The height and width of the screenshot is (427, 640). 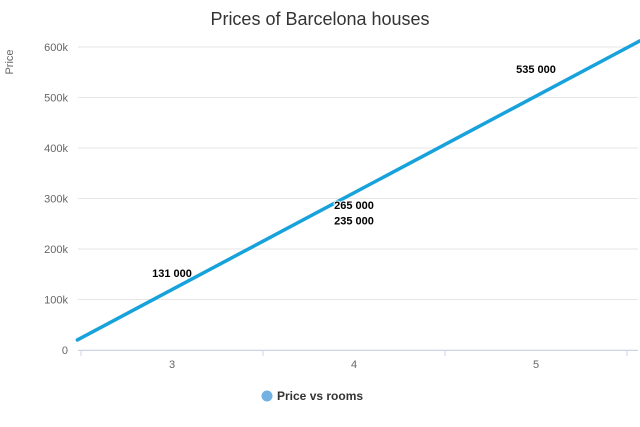 What do you see at coordinates (354, 206) in the screenshot?
I see `point-data-label: 265 000` at bounding box center [354, 206].